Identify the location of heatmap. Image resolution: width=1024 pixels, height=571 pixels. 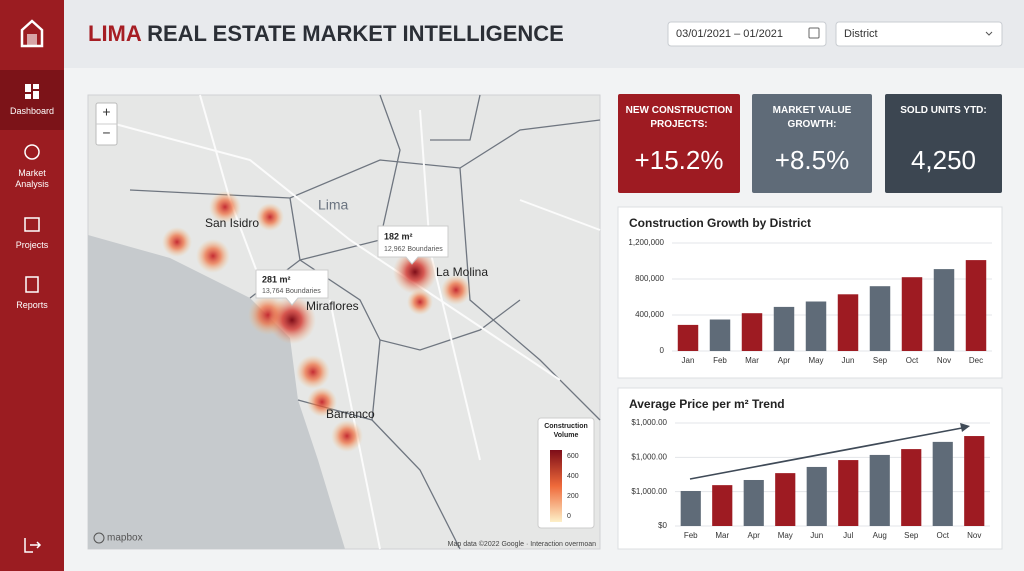
(316, 321).